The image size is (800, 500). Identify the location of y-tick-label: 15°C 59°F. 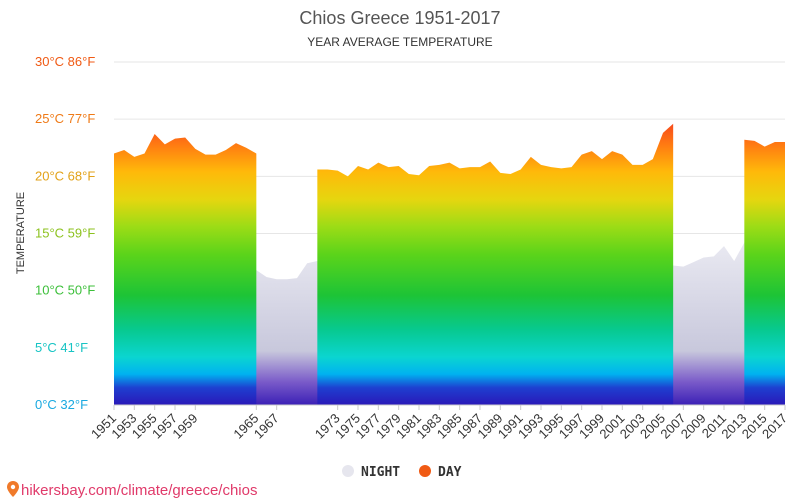
(65, 233).